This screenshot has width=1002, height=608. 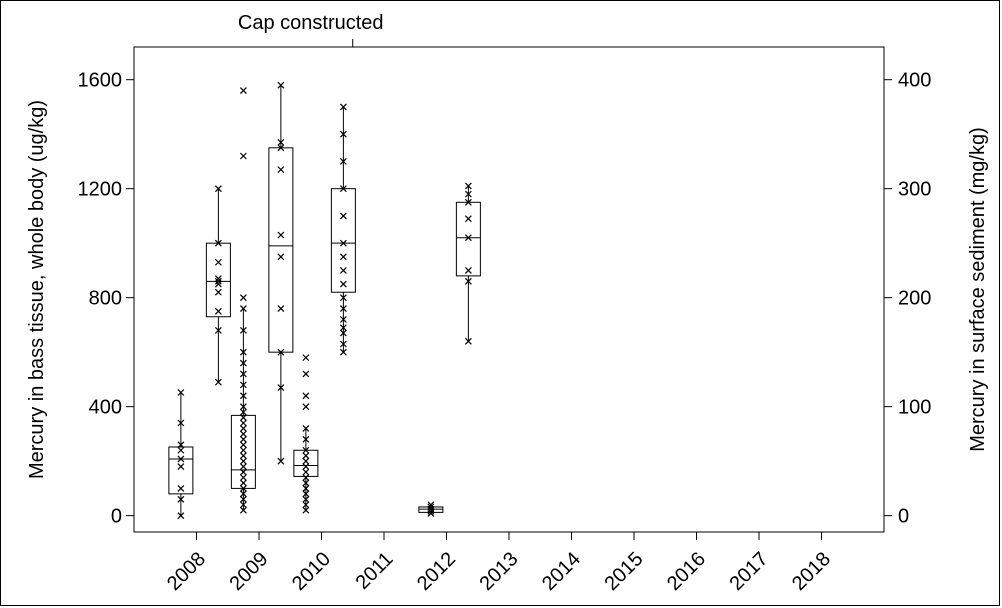 What do you see at coordinates (749, 571) in the screenshot?
I see `x-tick-label: 2017` at bounding box center [749, 571].